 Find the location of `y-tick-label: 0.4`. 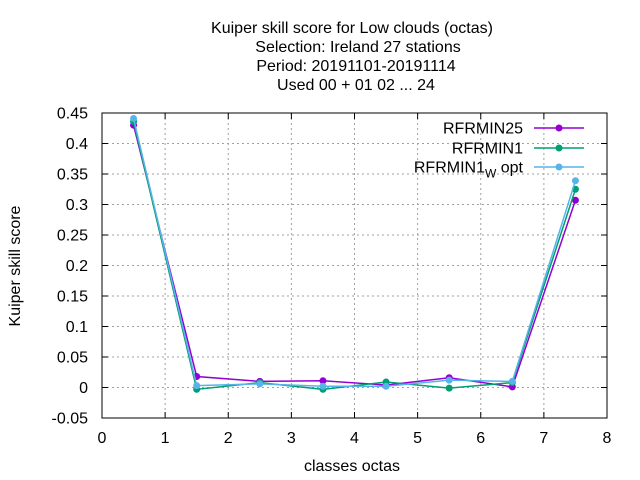

y-tick-label: 0.4 is located at coordinates (77, 144).